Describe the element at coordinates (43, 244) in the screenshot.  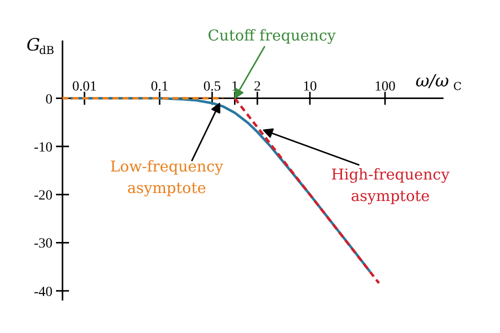
I see `y-tick-label: -30` at that location.